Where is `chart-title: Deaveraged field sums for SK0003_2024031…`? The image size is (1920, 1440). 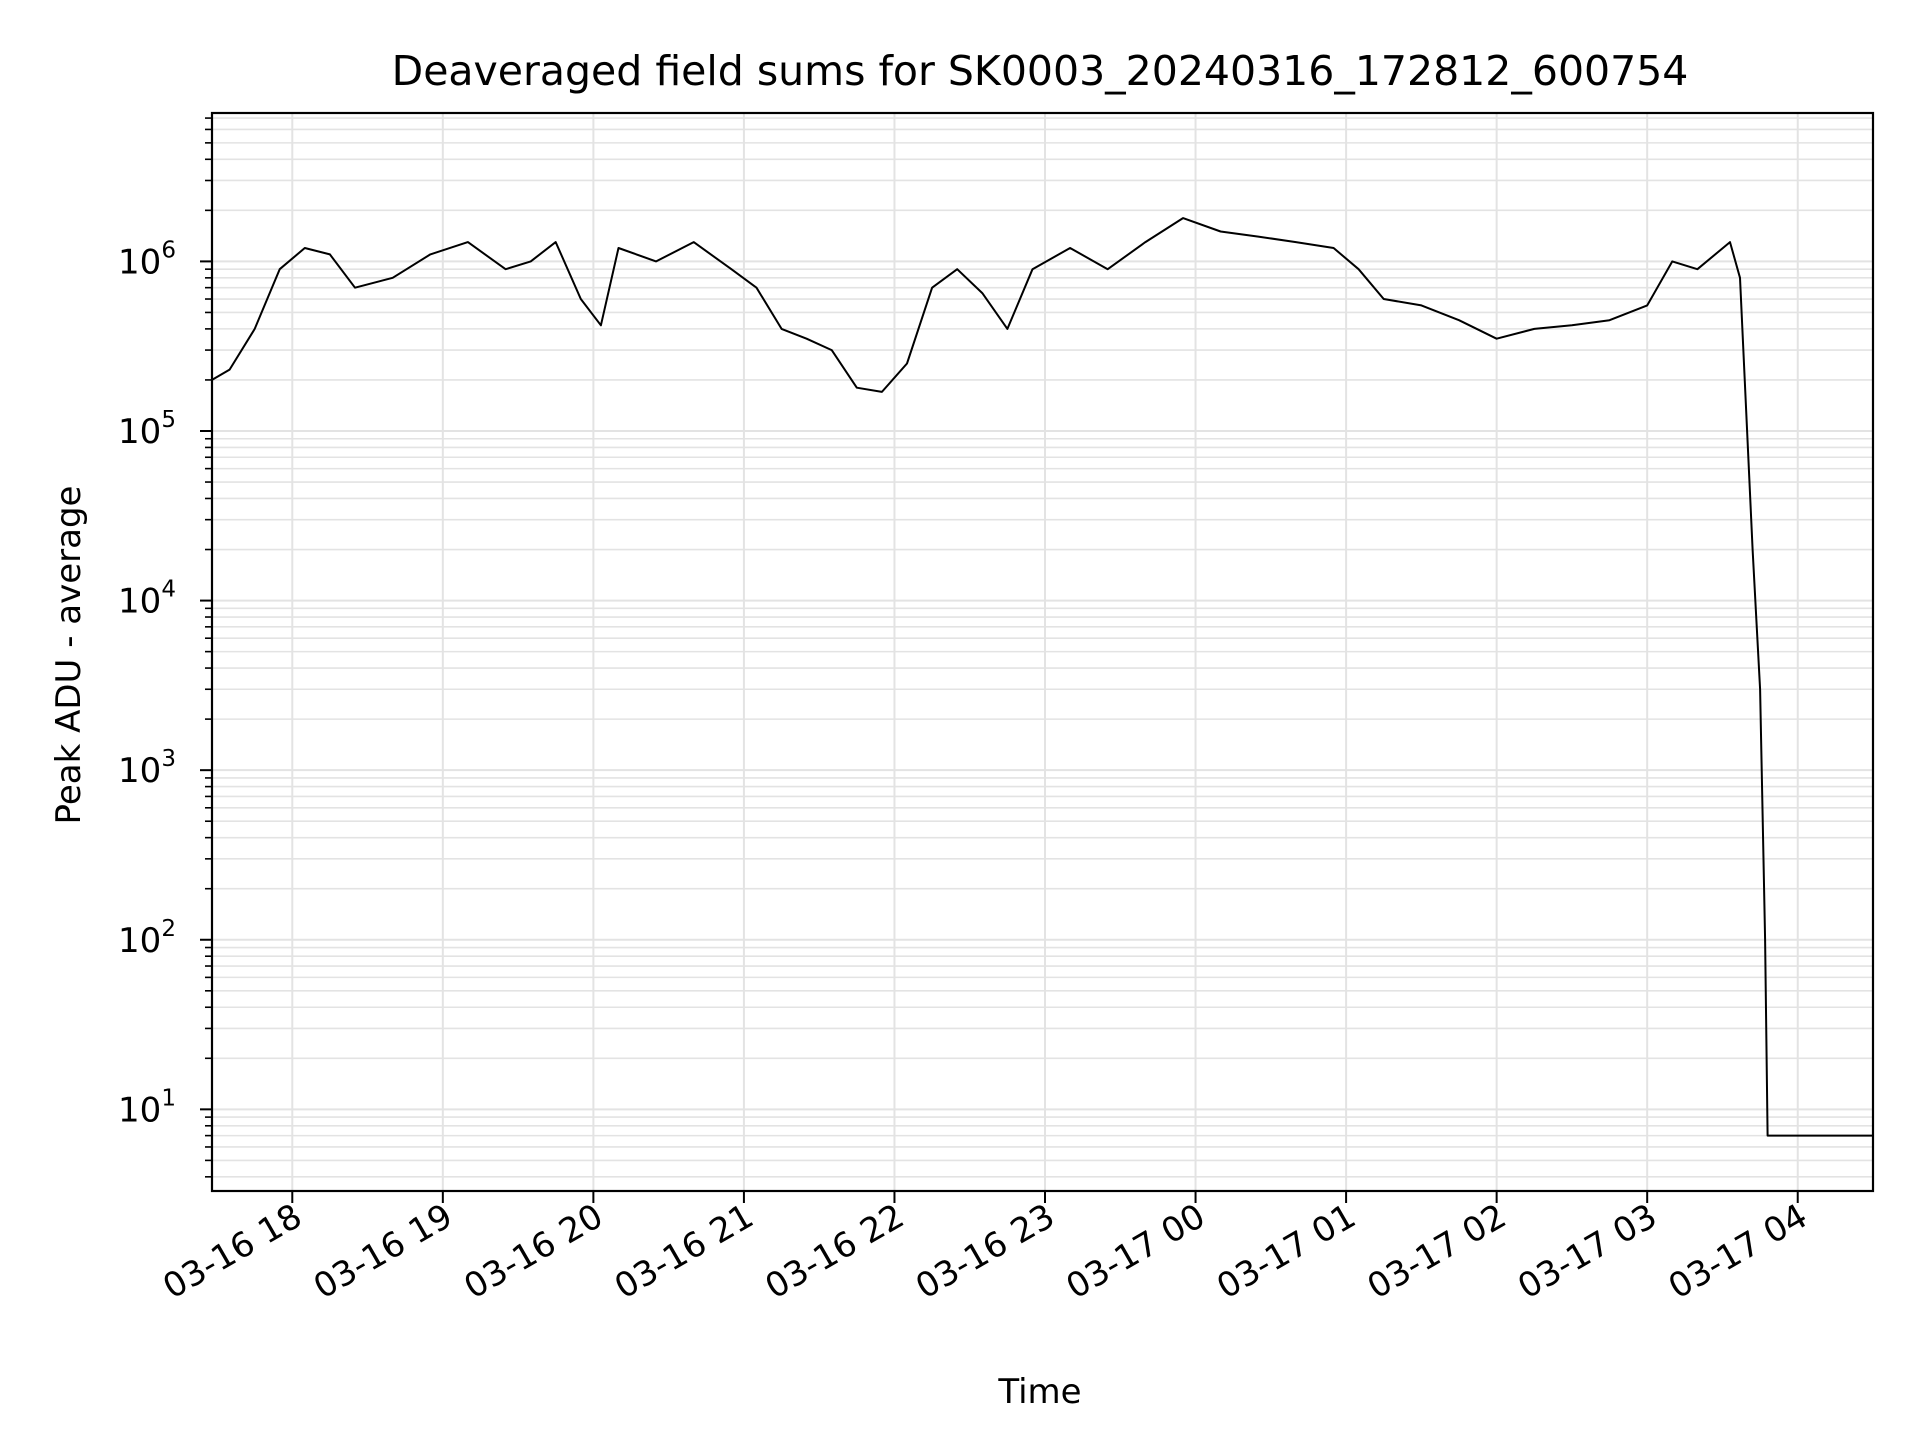
chart-title: Deaveraged field sums for SK0003_2024031… is located at coordinates (1040, 71).